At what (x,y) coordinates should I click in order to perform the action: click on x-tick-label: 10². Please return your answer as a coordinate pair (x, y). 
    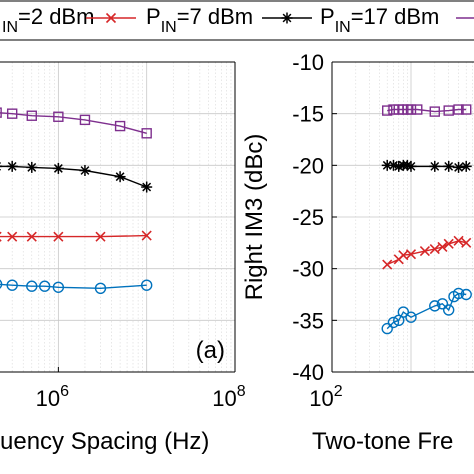
    Looking at the image, I should click on (325, 397).